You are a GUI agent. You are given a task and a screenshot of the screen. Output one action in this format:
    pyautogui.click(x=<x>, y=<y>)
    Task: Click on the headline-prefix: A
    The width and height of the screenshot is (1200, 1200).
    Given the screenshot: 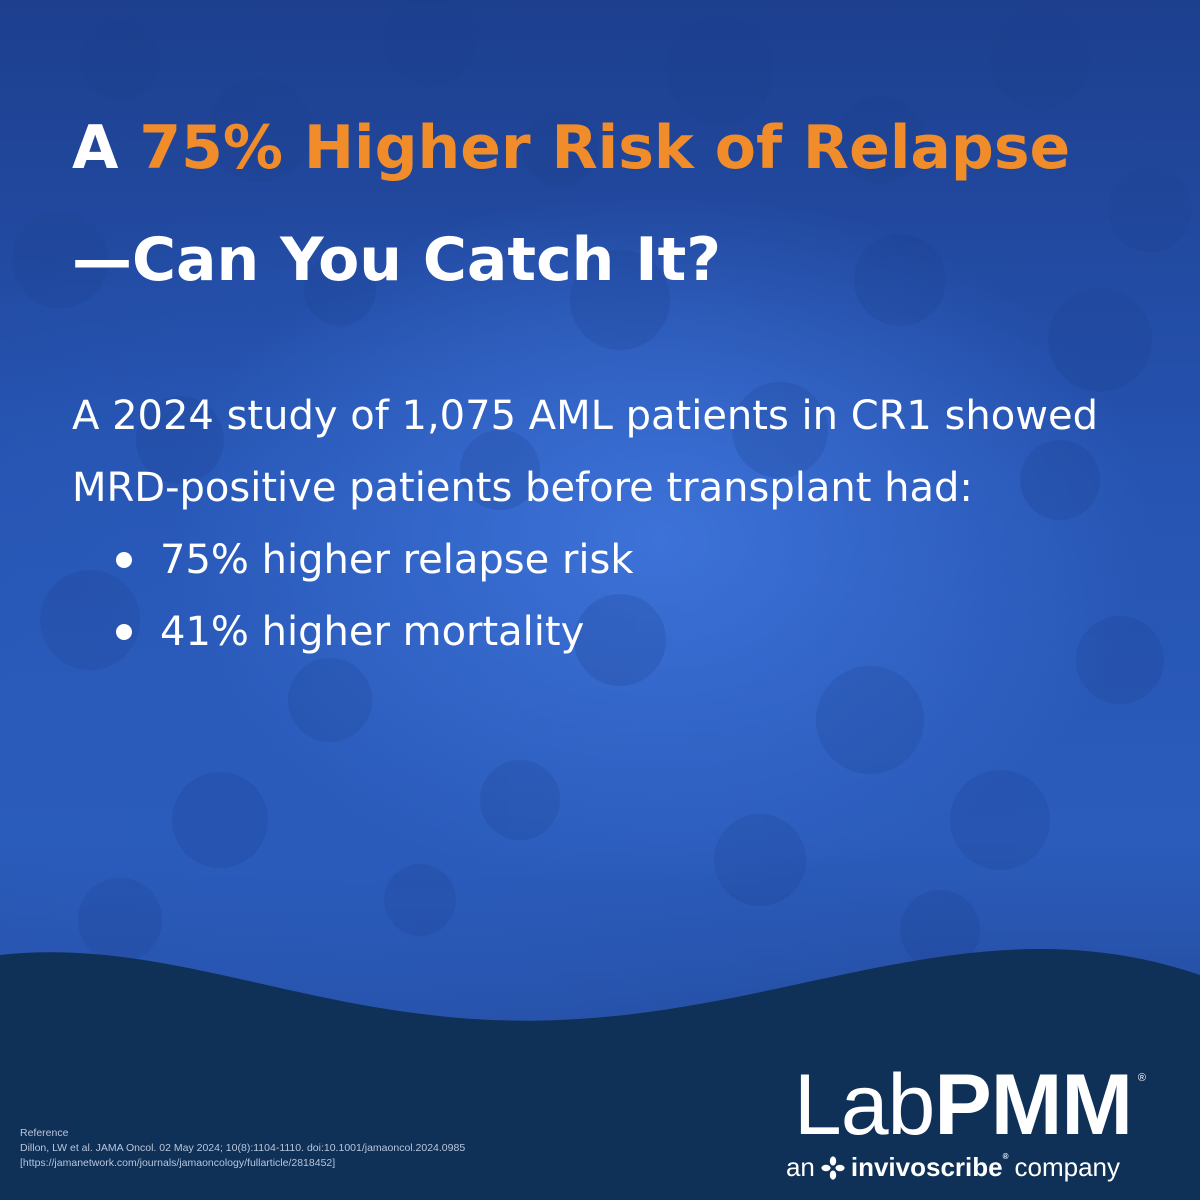 What is the action you would take?
    pyautogui.click(x=106, y=148)
    